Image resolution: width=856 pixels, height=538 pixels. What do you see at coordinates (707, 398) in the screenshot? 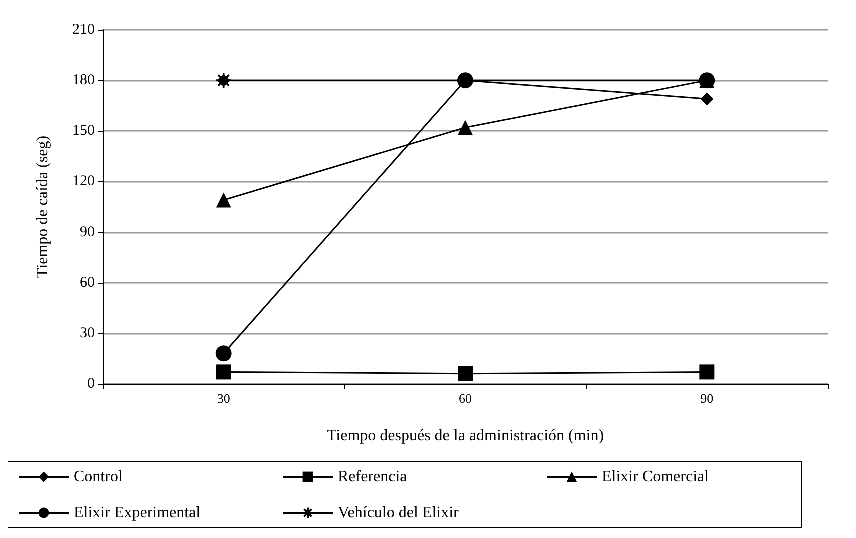
I see `x-tick-label: 90` at bounding box center [707, 398].